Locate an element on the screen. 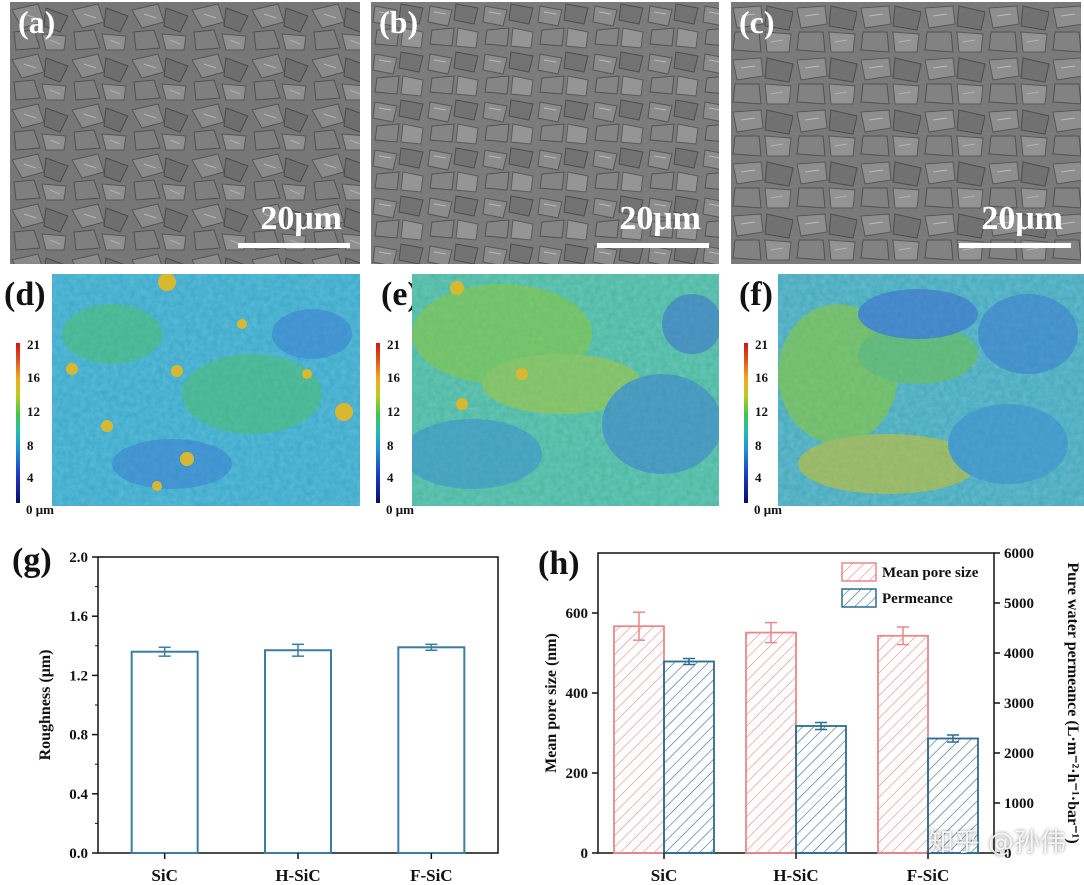 The image size is (1084, 885). y-right-tick-label-h: 3000 is located at coordinates (1019, 704).